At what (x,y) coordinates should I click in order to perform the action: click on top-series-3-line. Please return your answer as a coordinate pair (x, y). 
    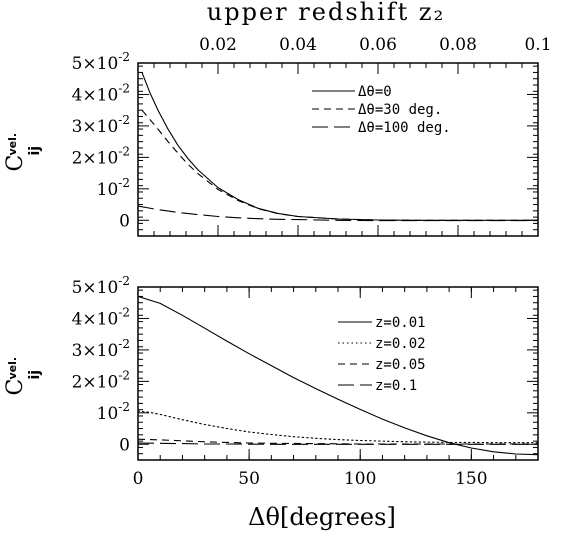
    Looking at the image, I should click on (338, 213).